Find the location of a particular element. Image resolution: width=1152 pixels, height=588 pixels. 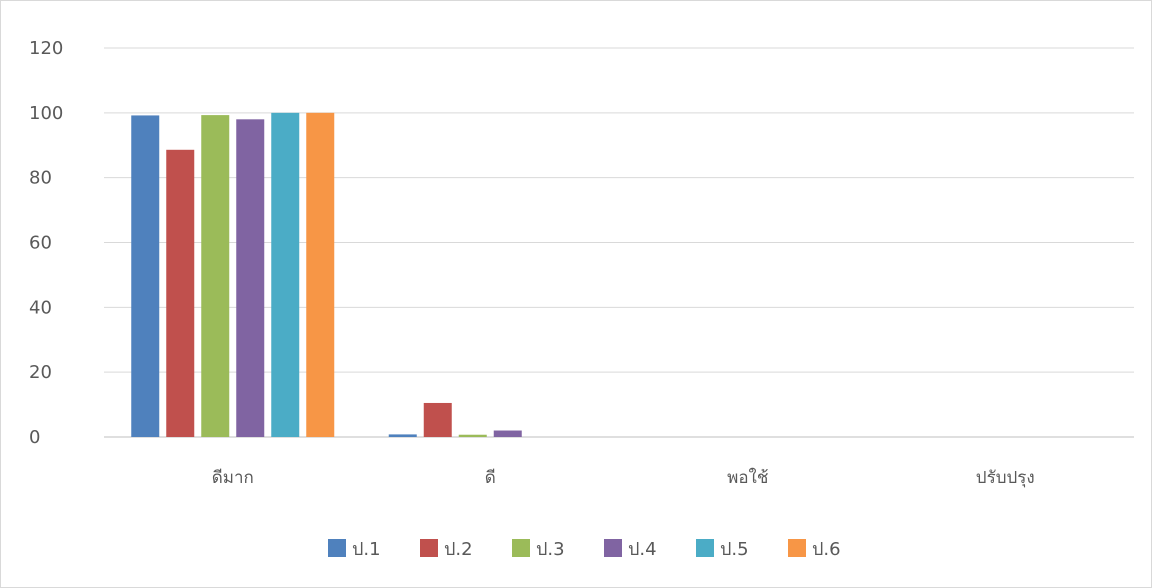

legend-label: ป.6 is located at coordinates (826, 549).